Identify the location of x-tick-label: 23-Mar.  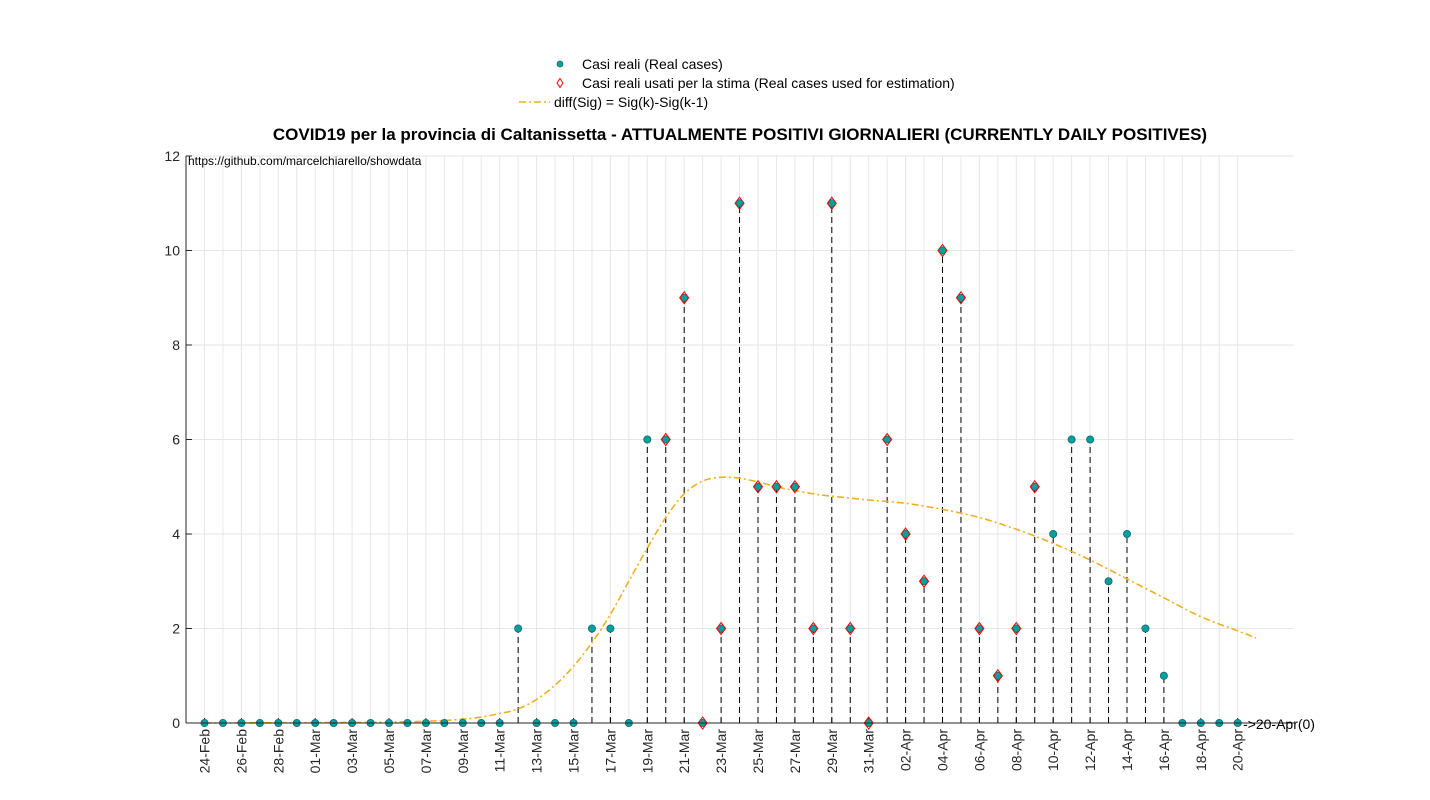
(721, 751).